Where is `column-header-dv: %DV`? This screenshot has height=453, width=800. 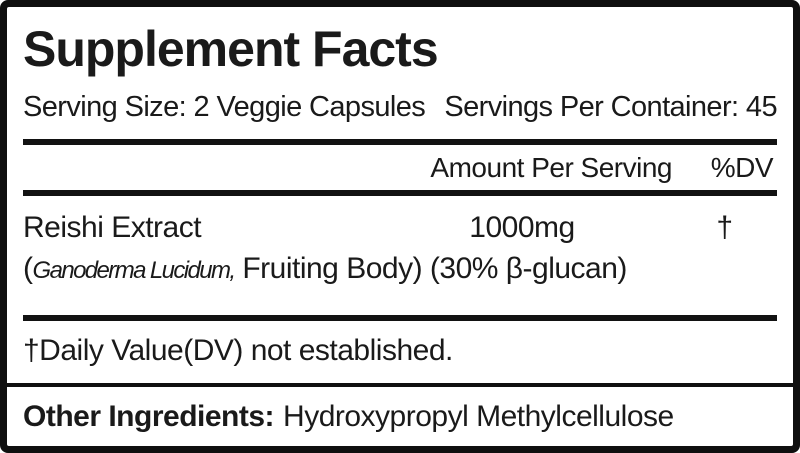 column-header-dv: %DV is located at coordinates (742, 167).